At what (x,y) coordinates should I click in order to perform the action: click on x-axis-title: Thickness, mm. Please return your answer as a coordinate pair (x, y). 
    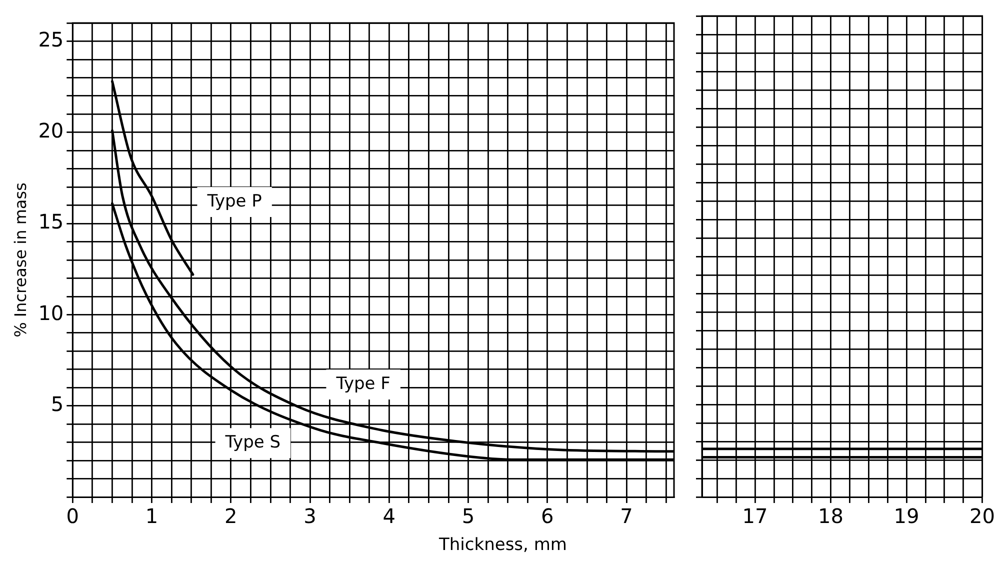
    Looking at the image, I should click on (503, 545).